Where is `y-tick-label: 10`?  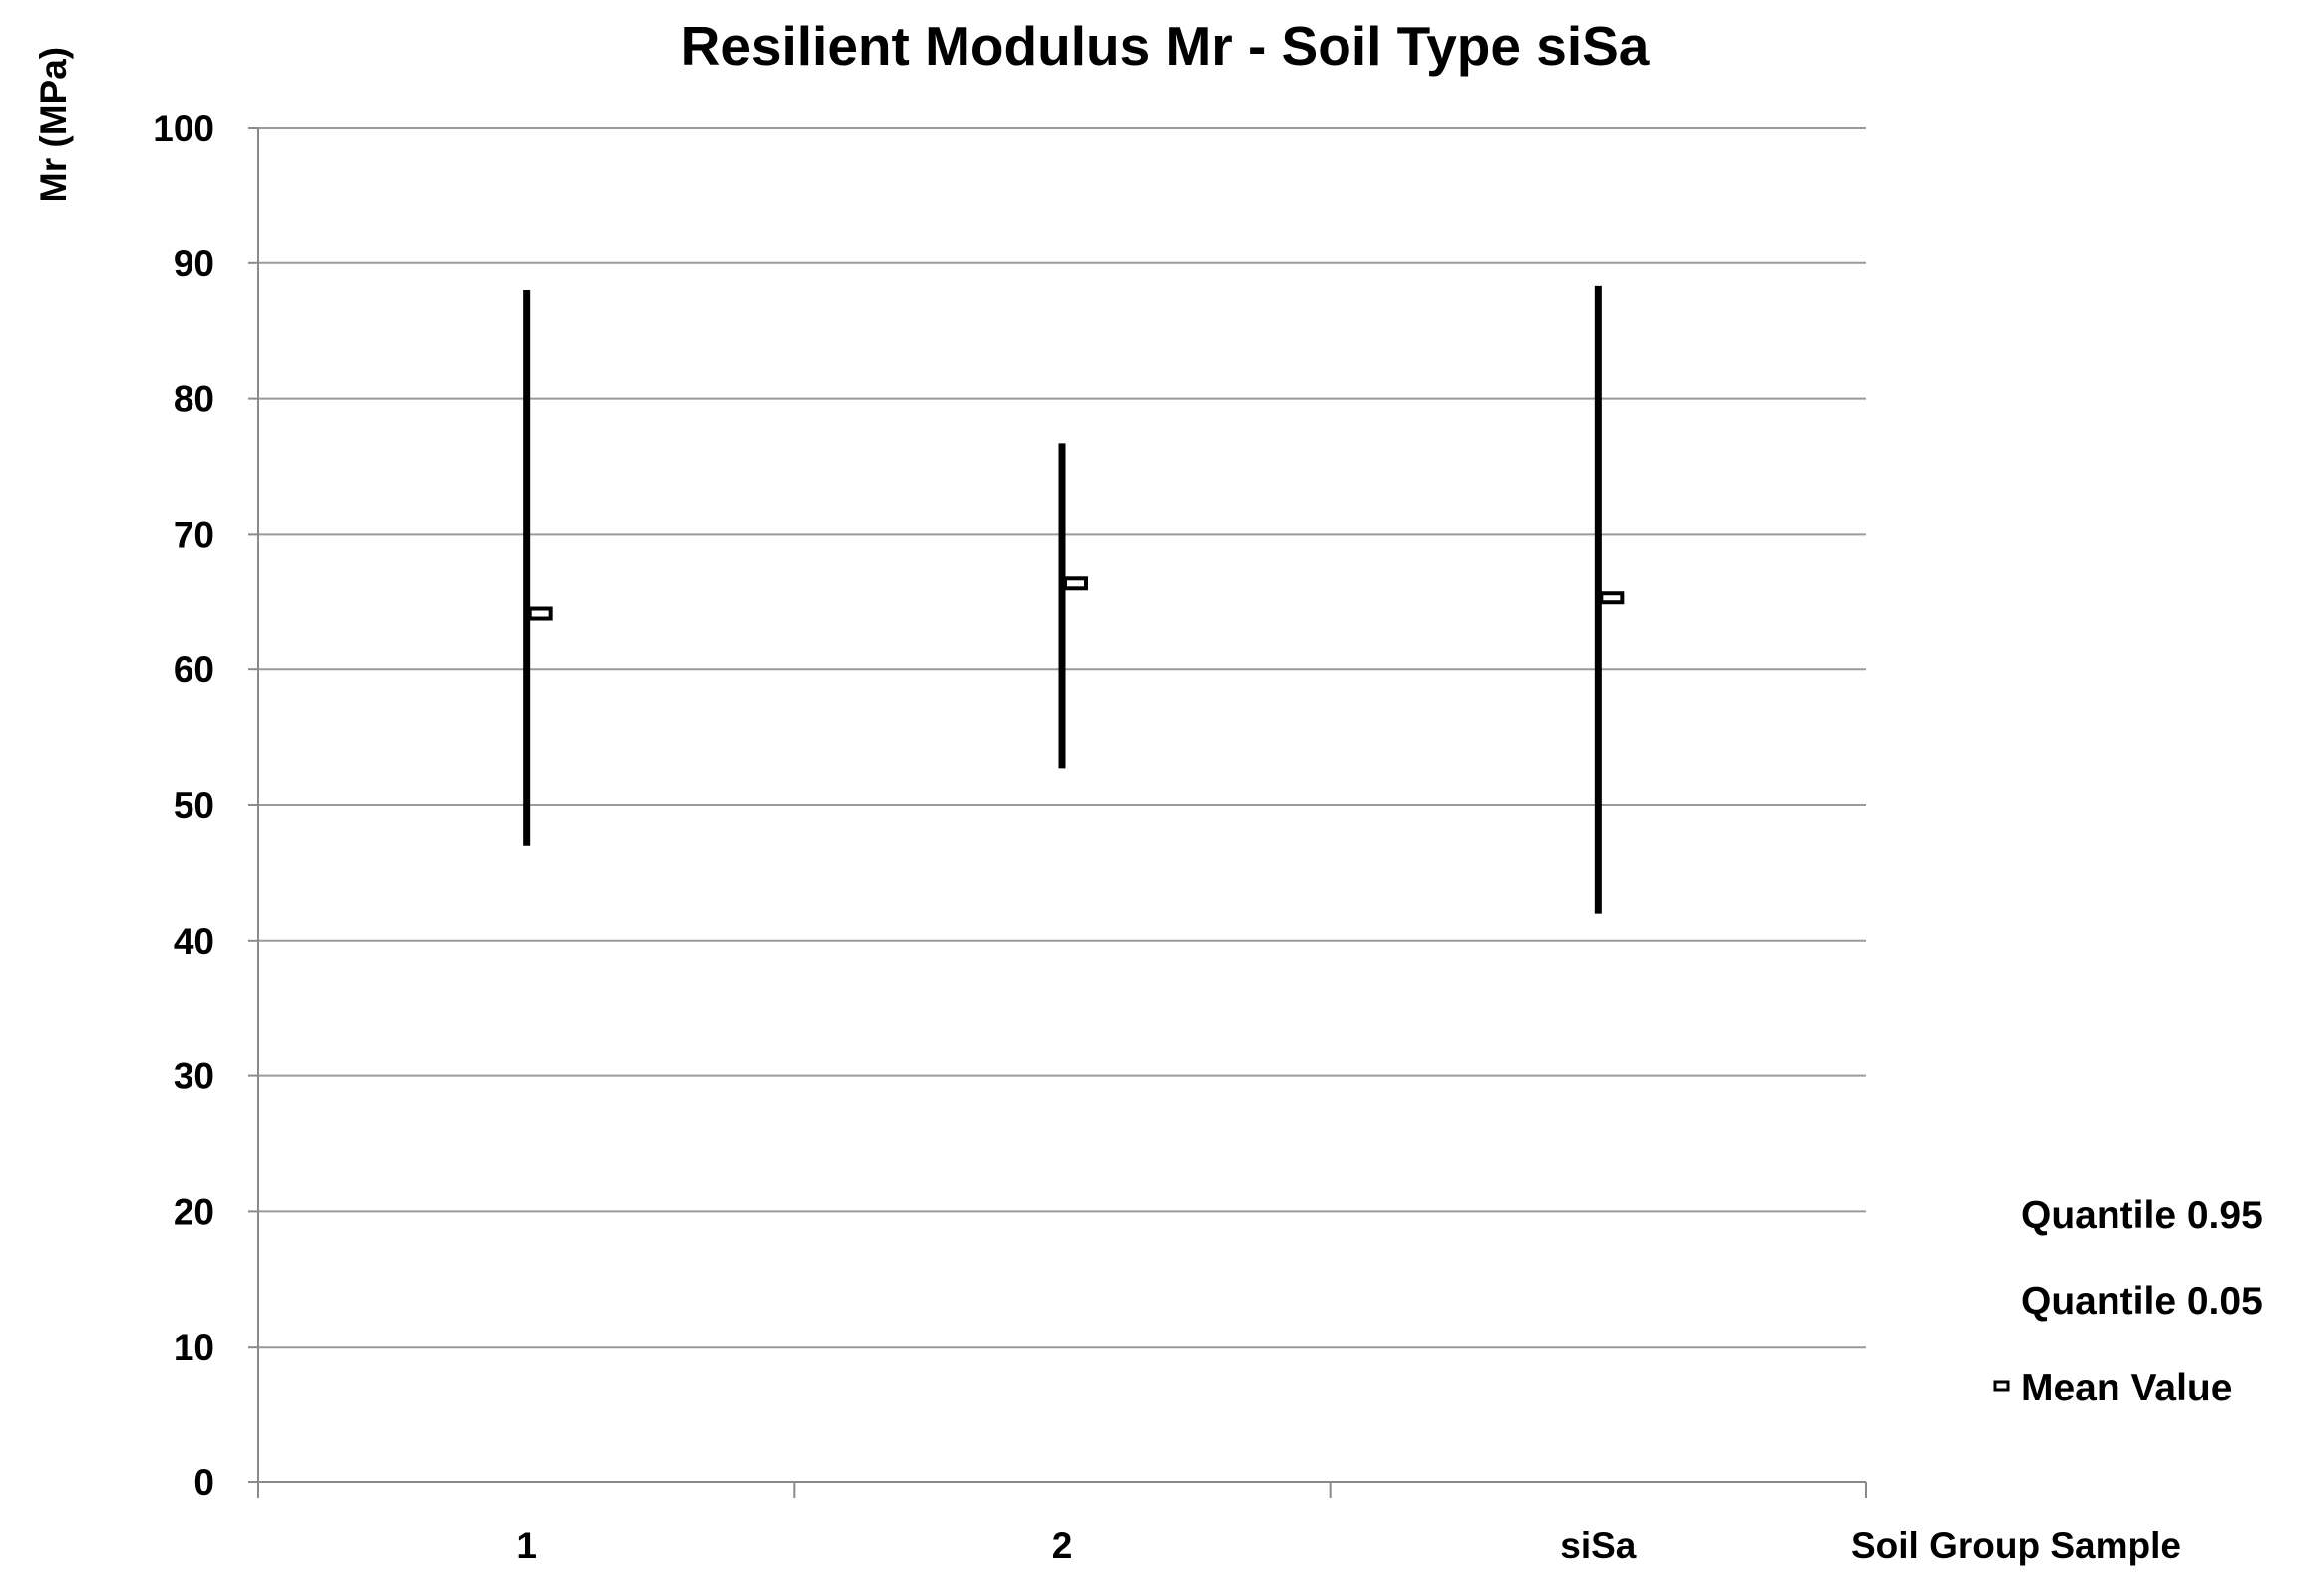 y-tick-label: 10 is located at coordinates (194, 1347).